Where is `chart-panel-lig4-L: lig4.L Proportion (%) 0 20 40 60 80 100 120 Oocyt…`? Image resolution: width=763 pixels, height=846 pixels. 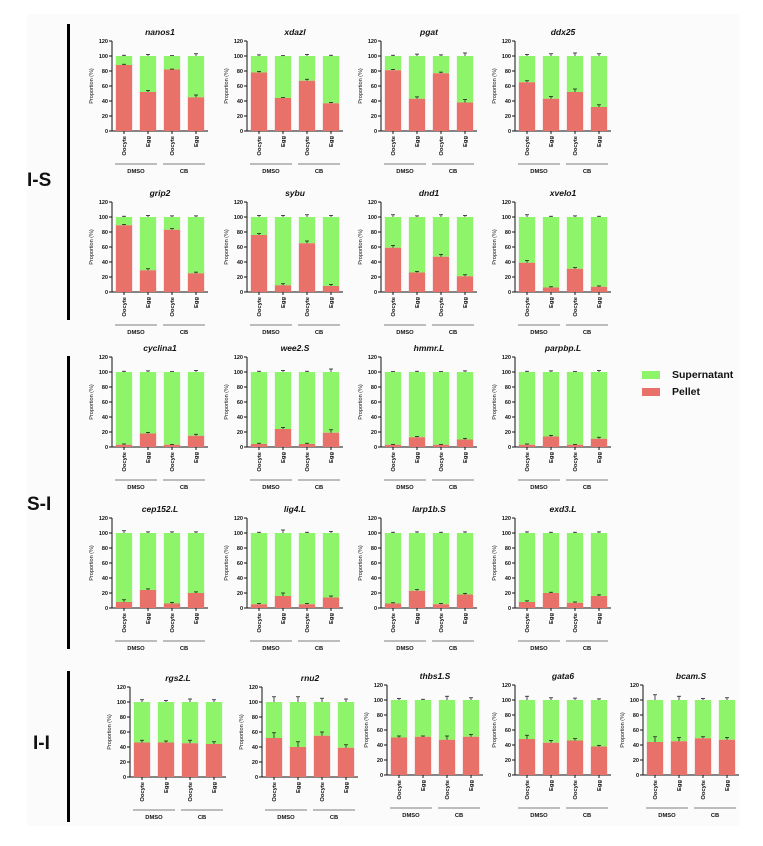 chart-panel-lig4-L: lig4.L Proportion (%) 0 20 40 60 80 100 120 Oocyt… is located at coordinates (283, 578).